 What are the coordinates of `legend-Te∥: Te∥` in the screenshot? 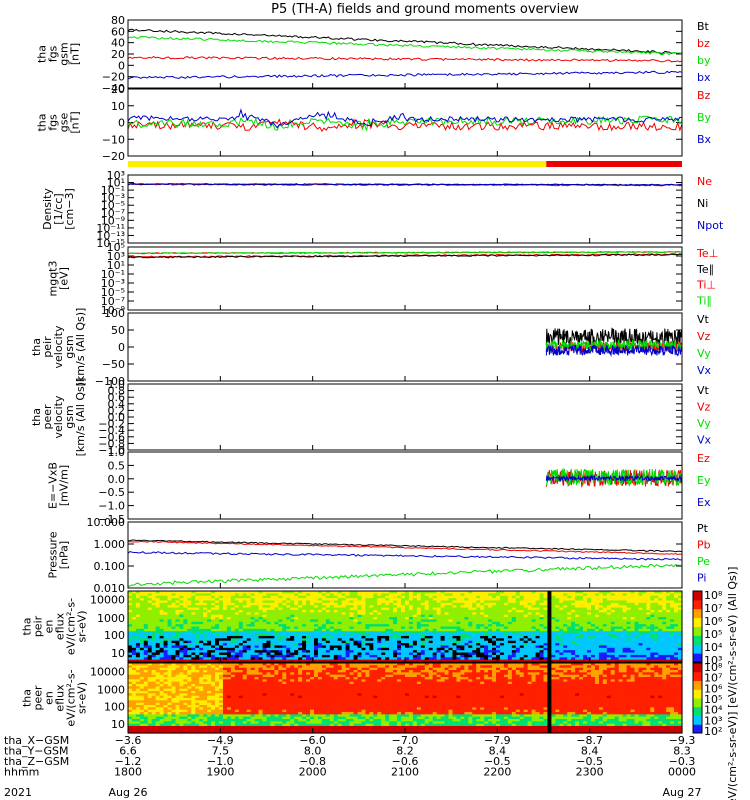 It's located at (705, 269).